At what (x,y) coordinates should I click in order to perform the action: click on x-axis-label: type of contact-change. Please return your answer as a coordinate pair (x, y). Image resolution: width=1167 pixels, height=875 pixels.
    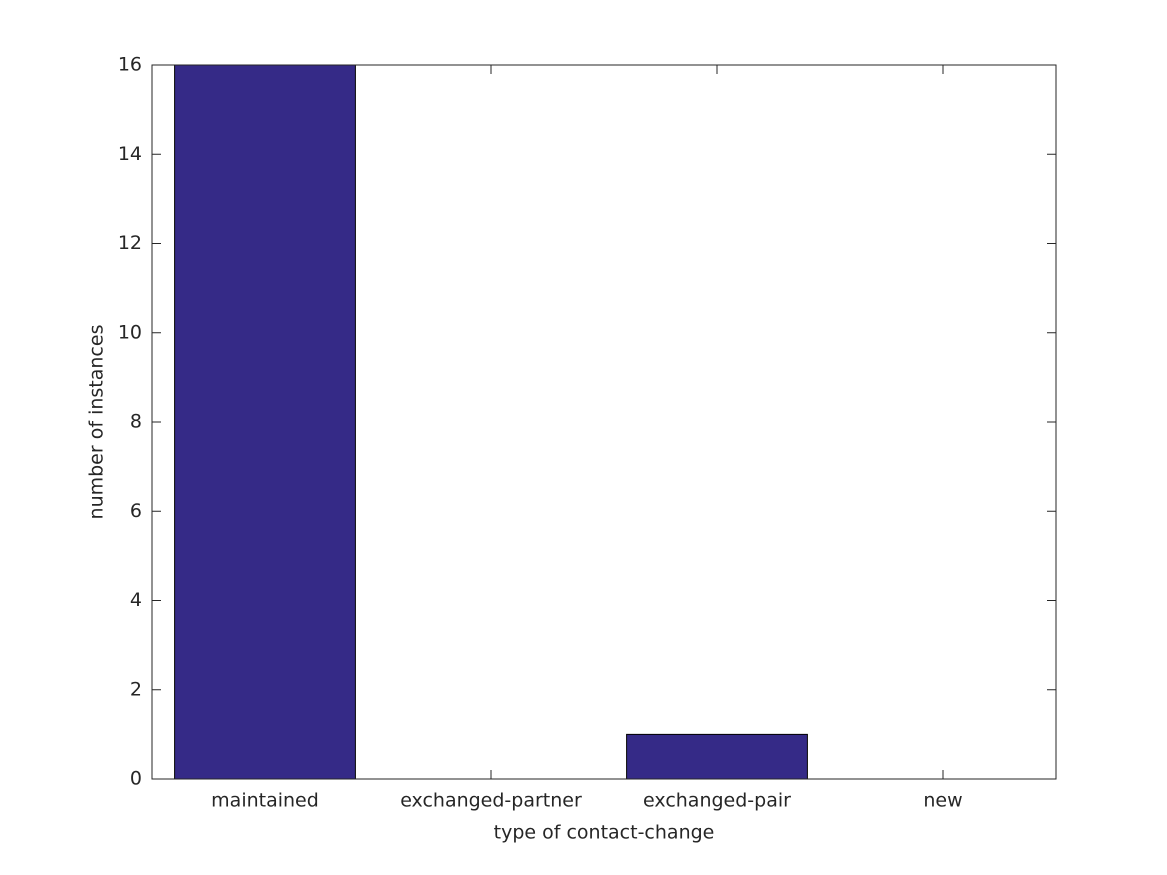
    Looking at the image, I should click on (604, 833).